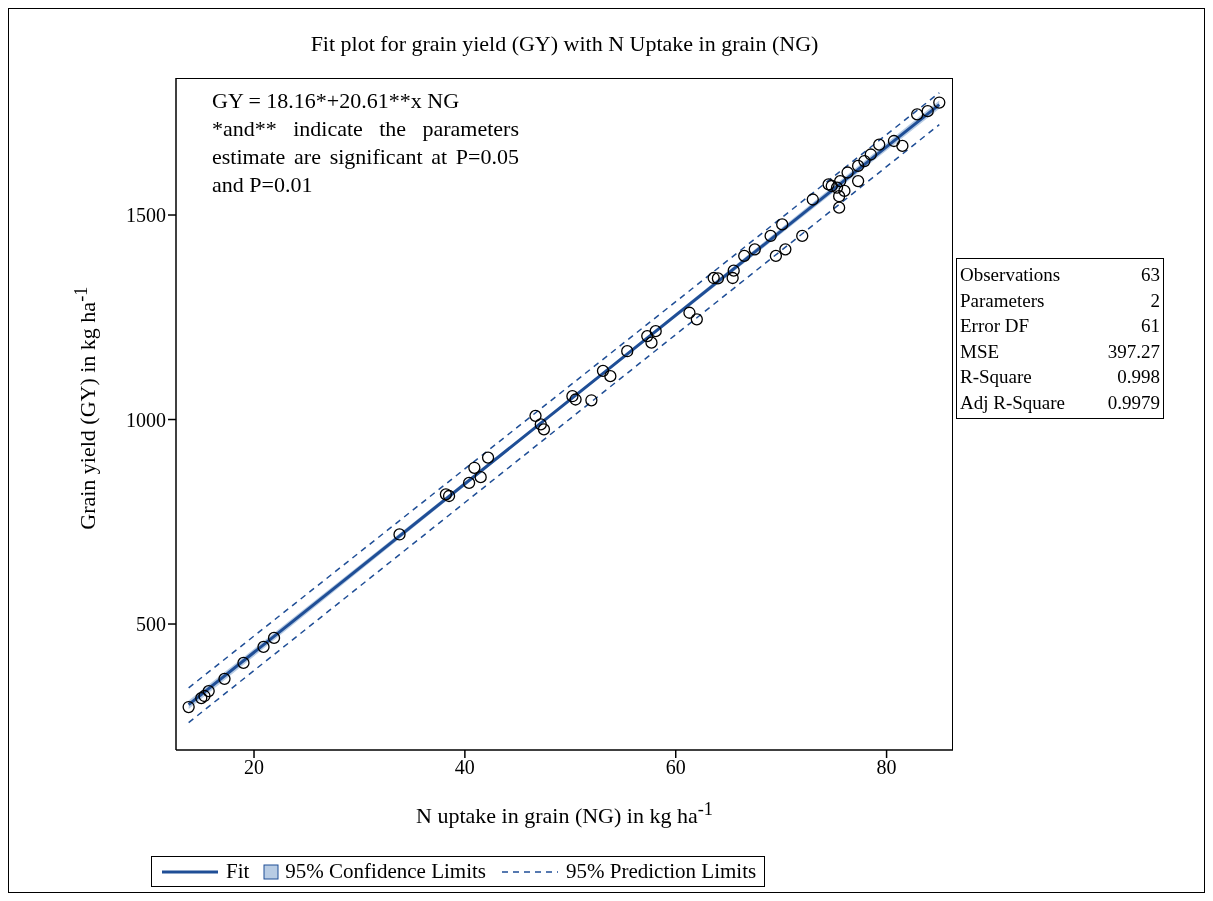  What do you see at coordinates (464, 767) in the screenshot?
I see `x-tick-label: 40` at bounding box center [464, 767].